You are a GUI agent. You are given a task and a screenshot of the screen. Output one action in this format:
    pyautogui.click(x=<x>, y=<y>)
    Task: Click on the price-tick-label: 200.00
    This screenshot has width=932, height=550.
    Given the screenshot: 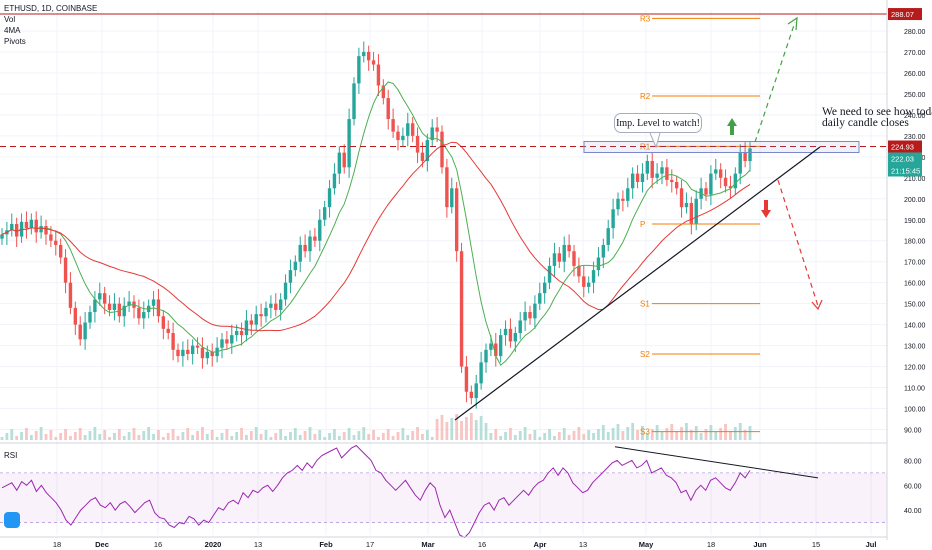 What is the action you would take?
    pyautogui.click(x=915, y=200)
    